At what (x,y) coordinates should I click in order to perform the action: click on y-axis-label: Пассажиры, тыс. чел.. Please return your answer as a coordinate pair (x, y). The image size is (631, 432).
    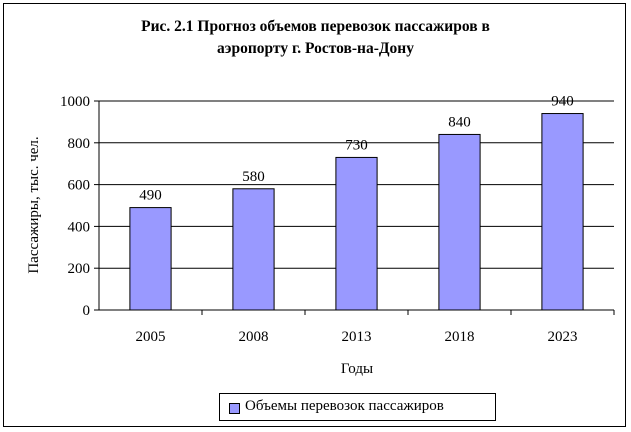
    Looking at the image, I should click on (34, 204).